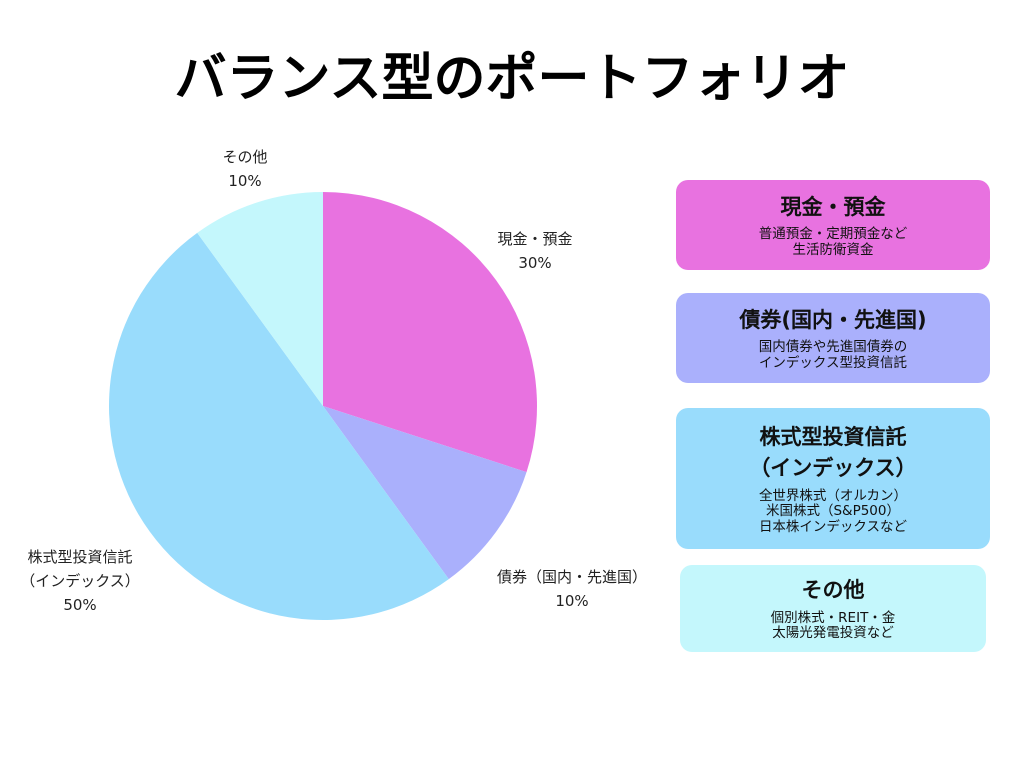 This screenshot has width=1024, height=768. I want to click on card-title: 債券(国内・先進国), so click(833, 319).